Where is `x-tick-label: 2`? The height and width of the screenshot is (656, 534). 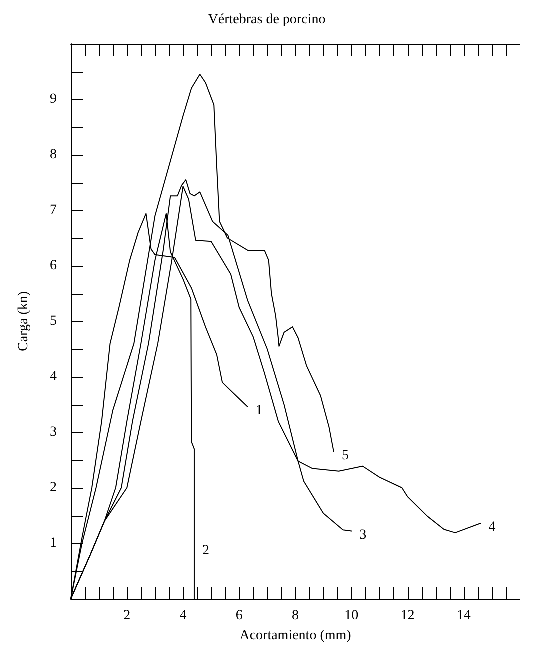
x-tick-label: 2 is located at coordinates (127, 616).